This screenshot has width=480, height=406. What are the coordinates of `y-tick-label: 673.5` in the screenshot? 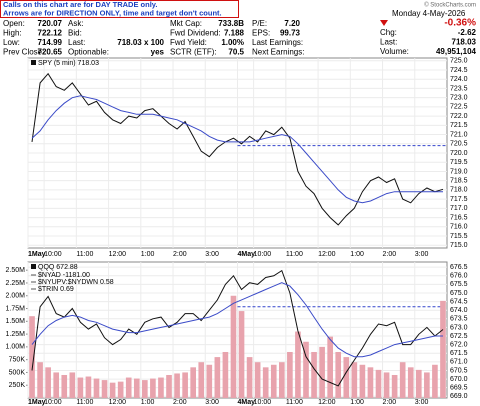 It's located at (459, 319).